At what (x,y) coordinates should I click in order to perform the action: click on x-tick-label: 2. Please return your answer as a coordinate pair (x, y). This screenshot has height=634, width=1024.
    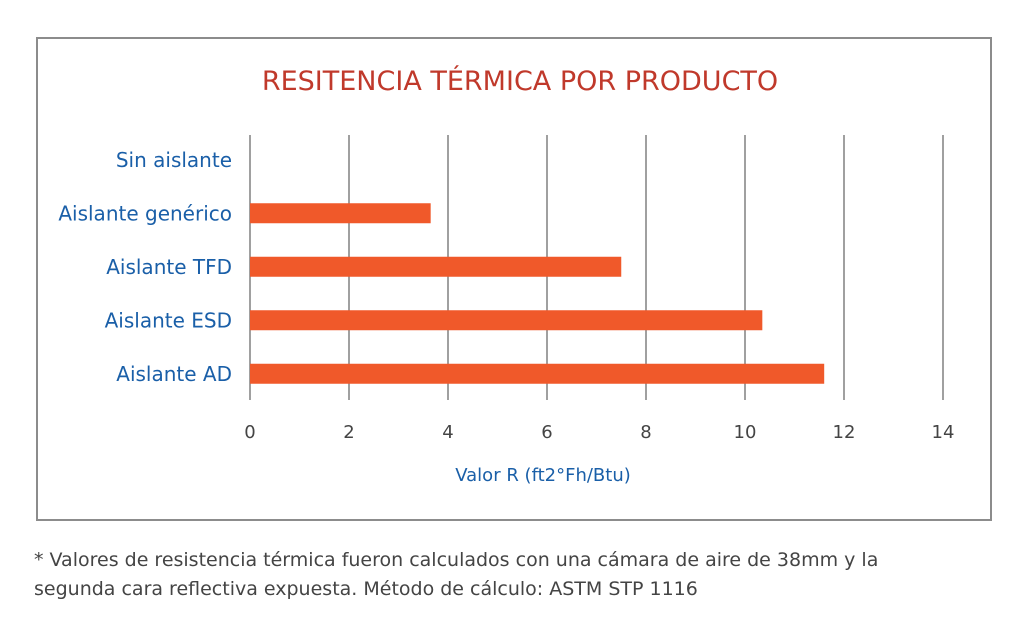
    Looking at the image, I should click on (348, 432).